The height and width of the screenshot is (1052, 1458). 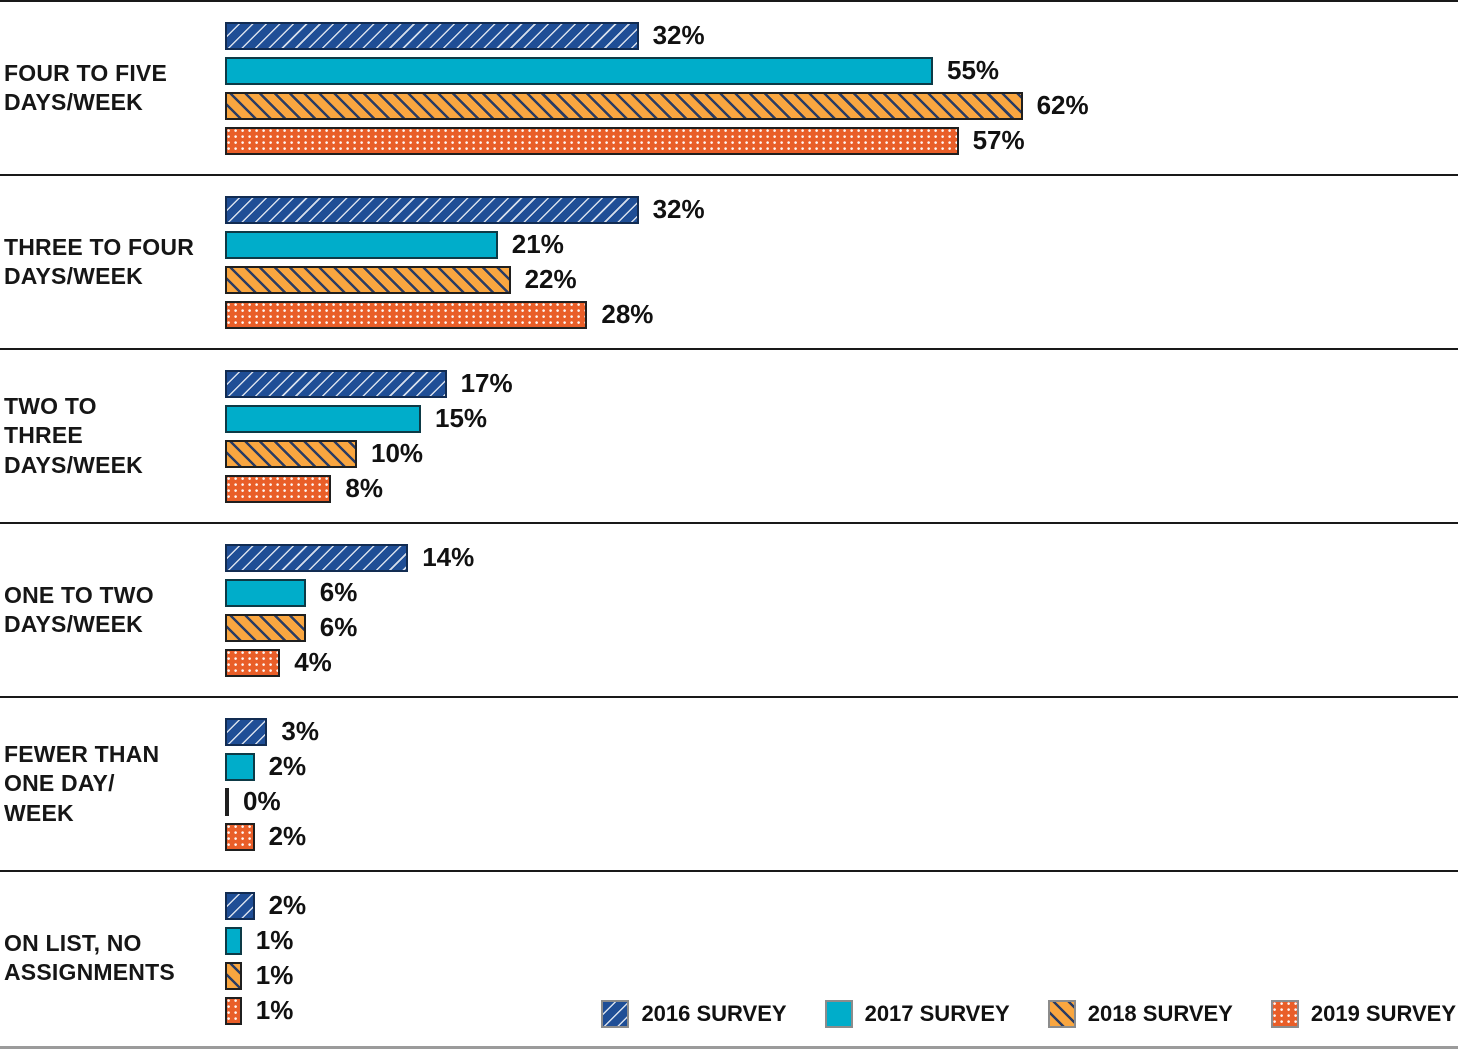 What do you see at coordinates (550, 279) in the screenshot?
I see `value-label: 22%` at bounding box center [550, 279].